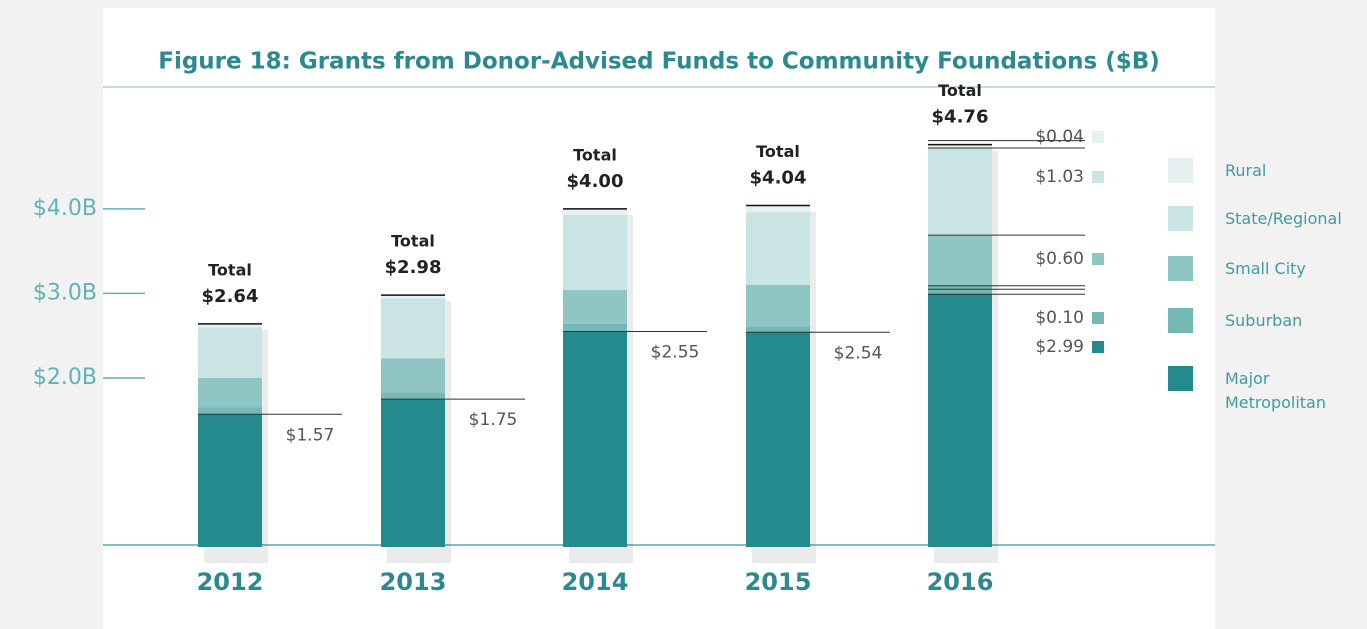 This screenshot has height=629, width=1367. Describe the element at coordinates (65, 292) in the screenshot. I see `y-tick-label: $3.0B` at that location.